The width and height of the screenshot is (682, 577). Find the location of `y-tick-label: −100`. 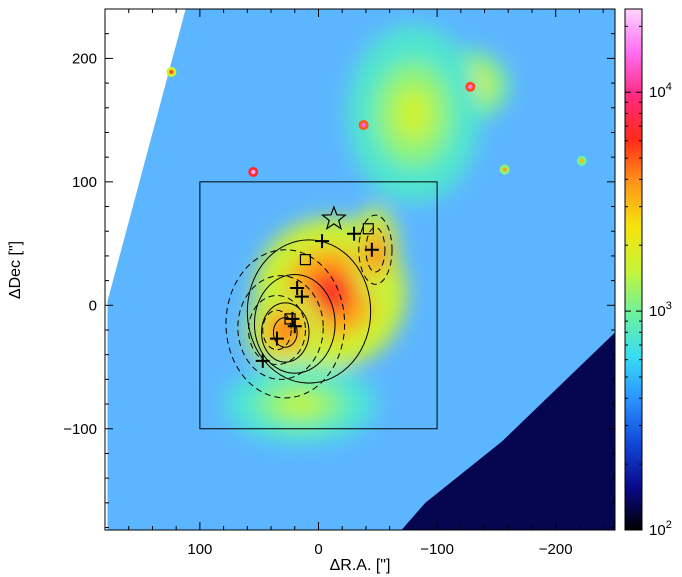

y-tick-label: −100 is located at coordinates (80, 429).